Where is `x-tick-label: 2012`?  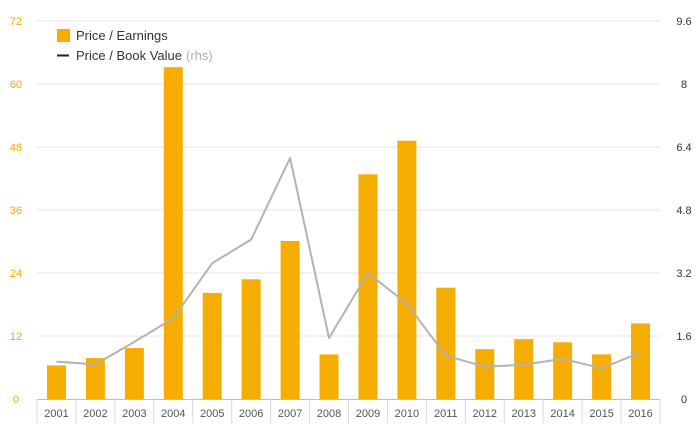 x-tick-label: 2012 is located at coordinates (485, 414).